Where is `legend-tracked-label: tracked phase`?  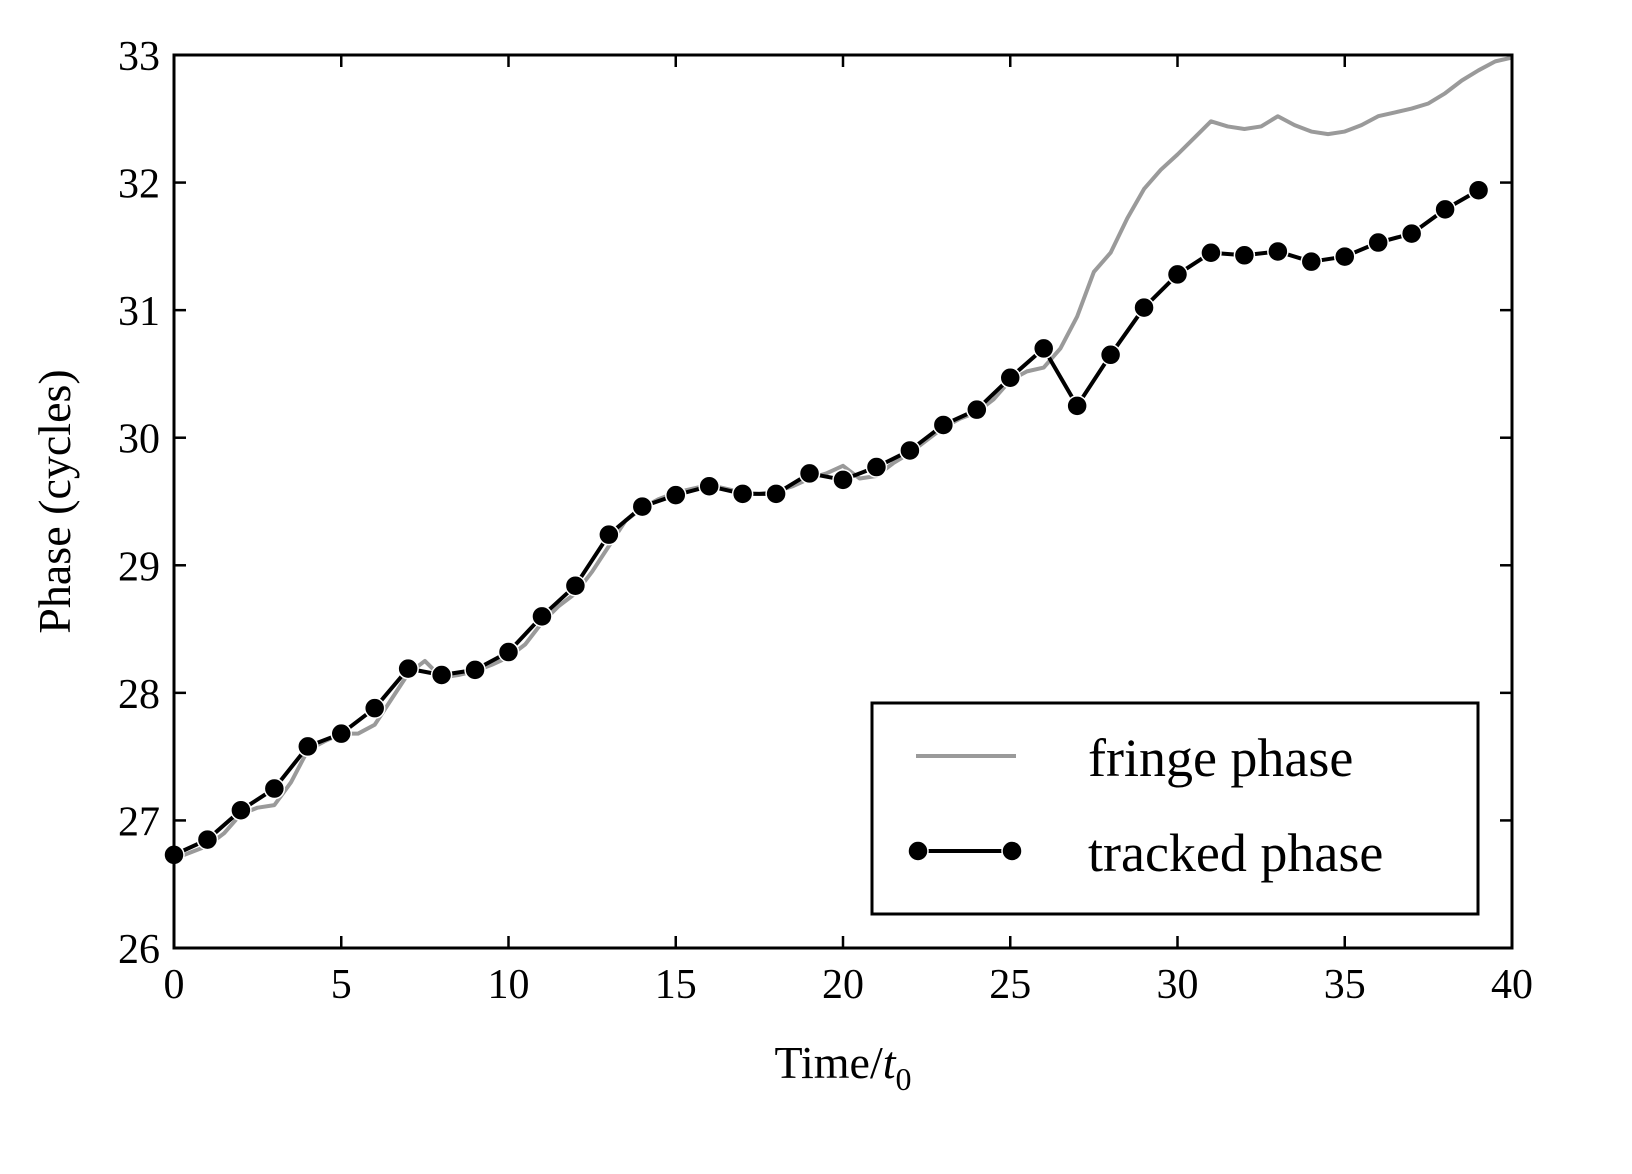
legend-tracked-label: tracked phase is located at coordinates (1235, 853).